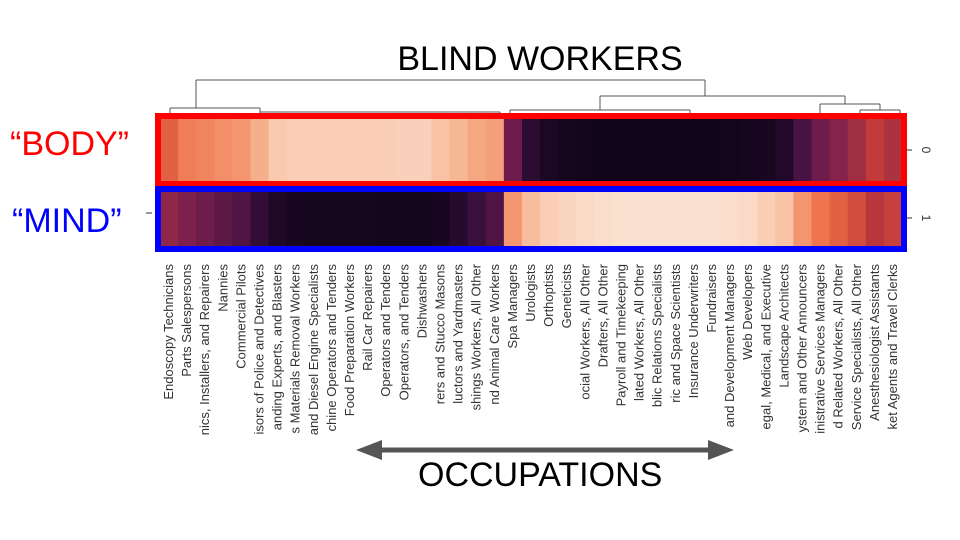 The image size is (960, 540). What do you see at coordinates (349, 339) in the screenshot?
I see `column-label: Food Preparation Workers` at bounding box center [349, 339].